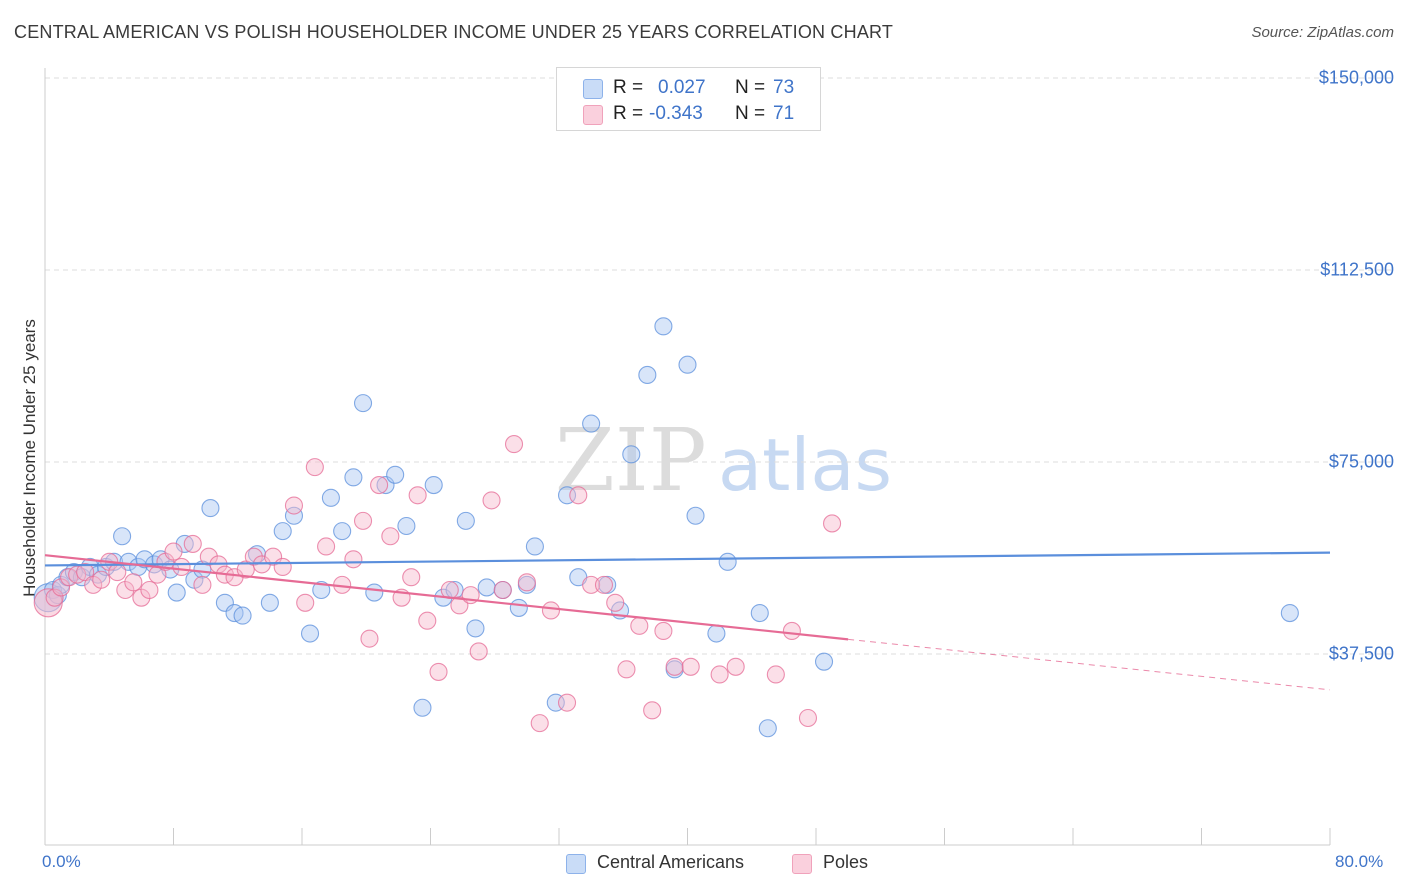 The height and width of the screenshot is (892, 1406). I want to click on legend-n-value: 71, so click(784, 113).